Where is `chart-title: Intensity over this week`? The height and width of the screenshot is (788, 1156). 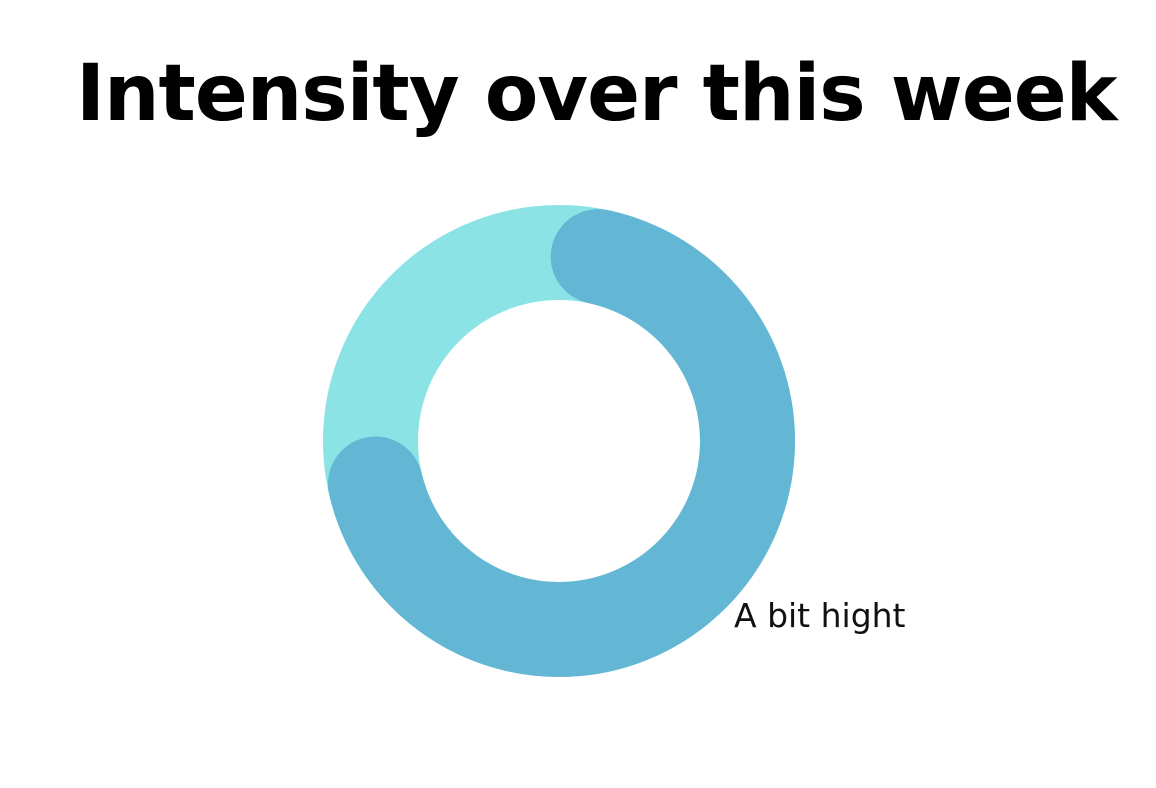 chart-title: Intensity over this week is located at coordinates (597, 94).